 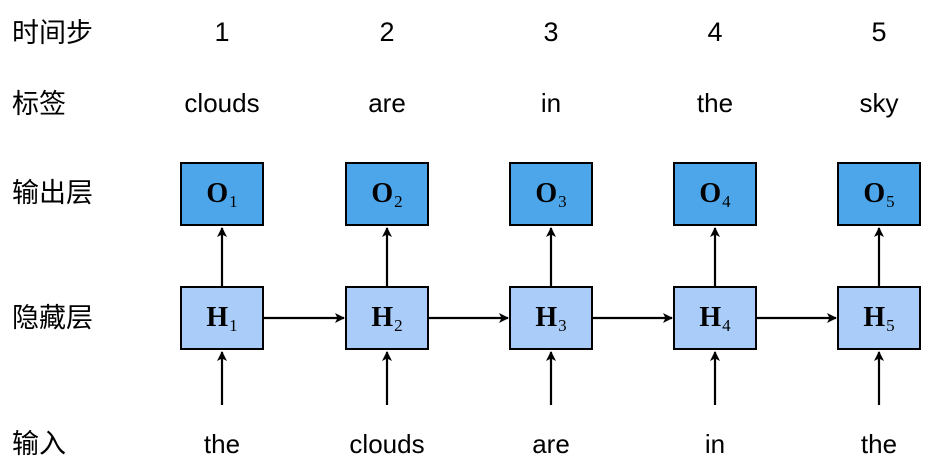 What do you see at coordinates (39, 444) in the screenshot?
I see `row-label-input: 输入` at bounding box center [39, 444].